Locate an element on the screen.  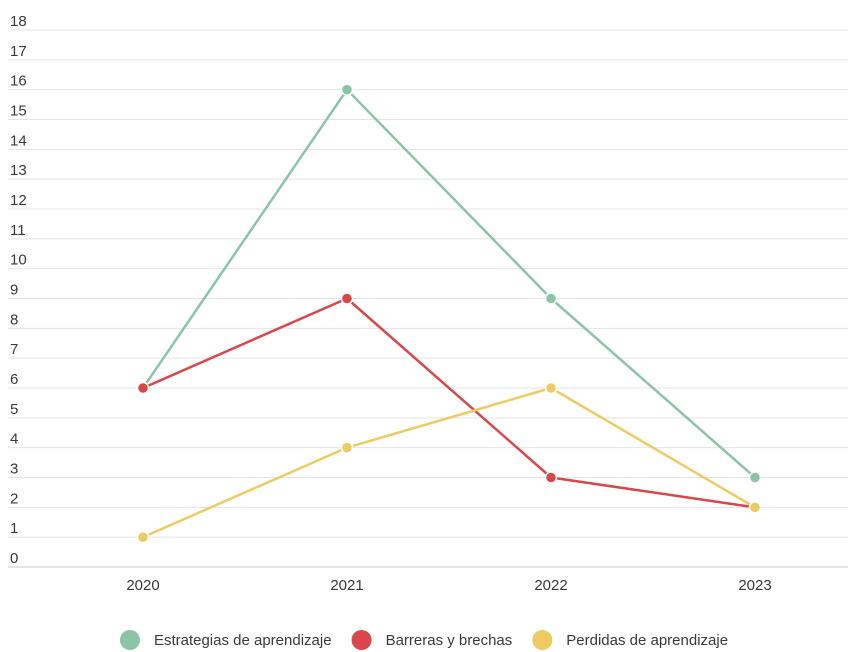
y-tick-label: 15 is located at coordinates (18, 111).